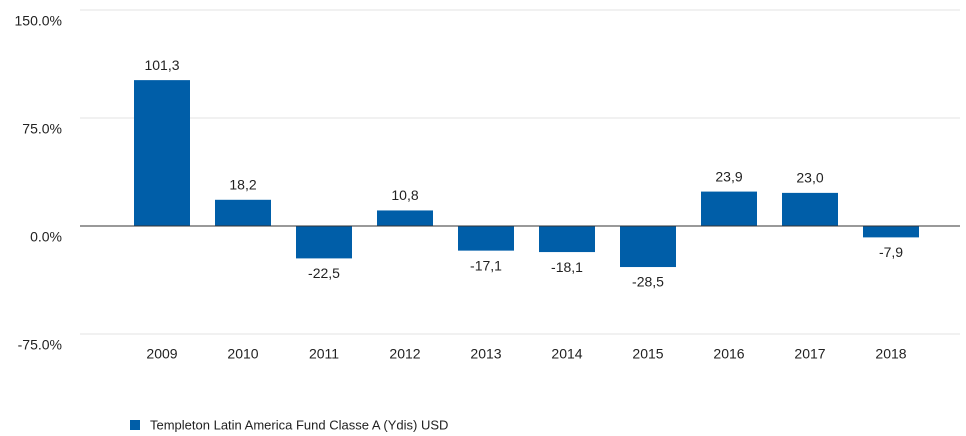  Describe the element at coordinates (728, 354) in the screenshot. I see `x-tick-label: 2016` at that location.